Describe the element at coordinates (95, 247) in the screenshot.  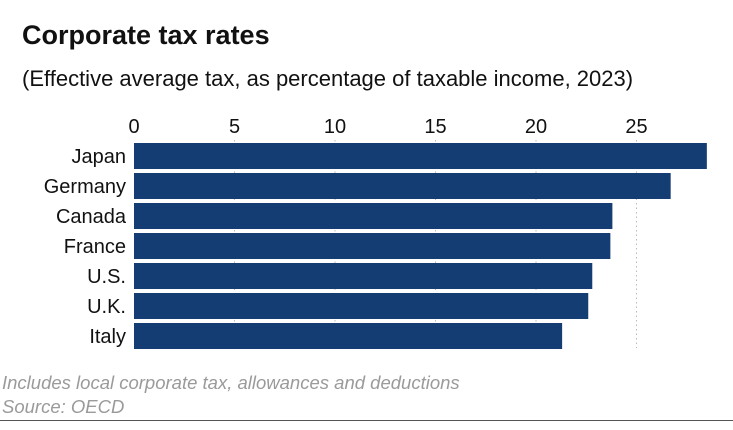
I see `category-label-france: France` at that location.